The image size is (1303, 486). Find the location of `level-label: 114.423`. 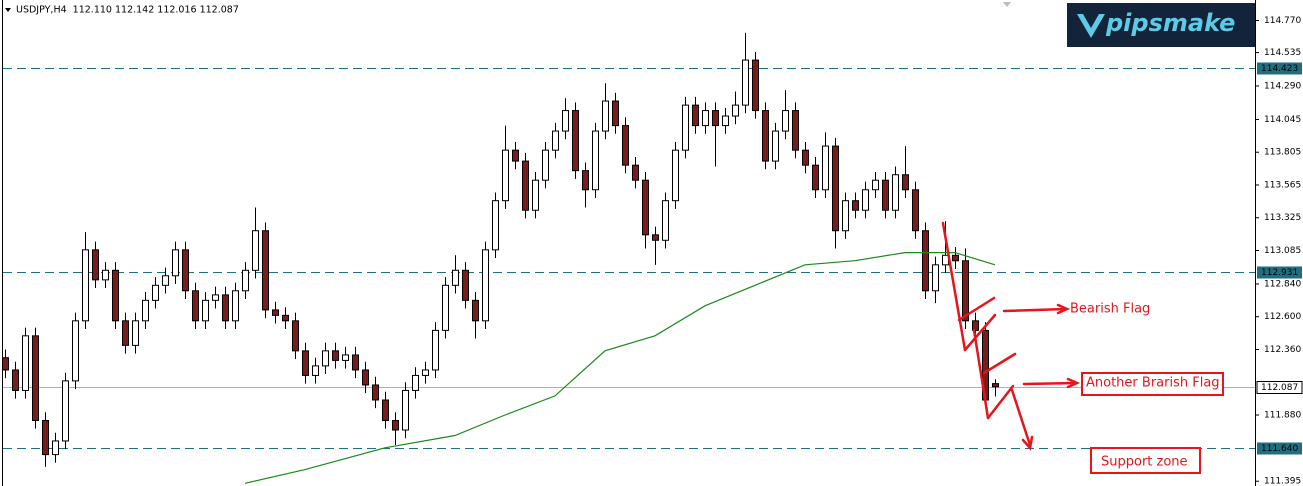

level-label: 114.423 is located at coordinates (1279, 69).